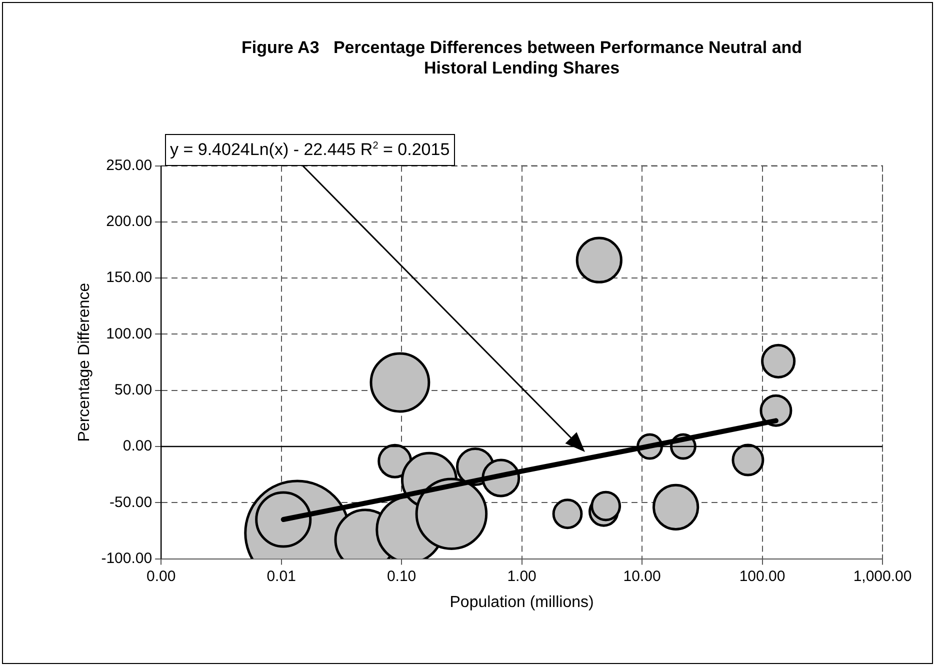 Image resolution: width=937 pixels, height=668 pixels. What do you see at coordinates (129, 277) in the screenshot?
I see `y-tick-label: 150.00` at bounding box center [129, 277].